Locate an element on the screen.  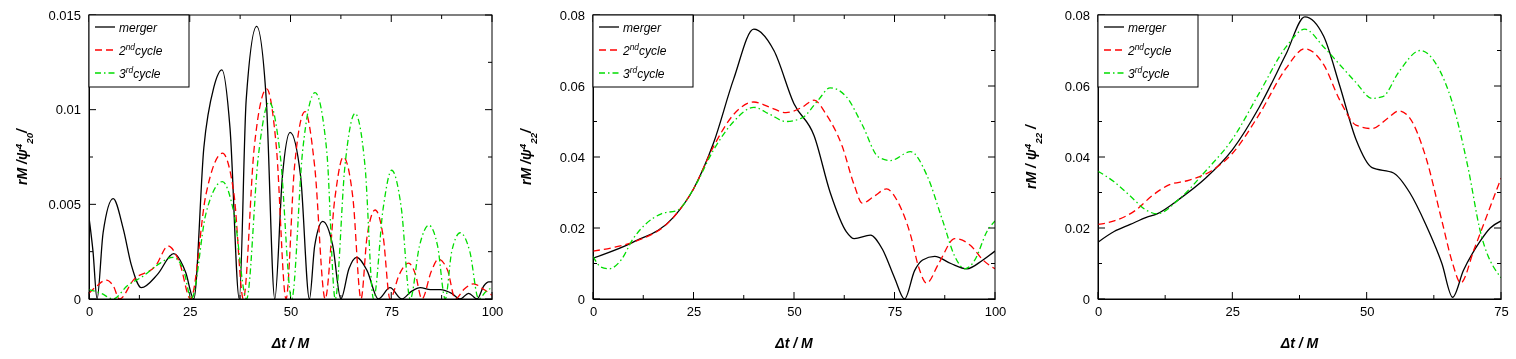
y-tick-label: 0.01 is located at coordinates (68, 110).